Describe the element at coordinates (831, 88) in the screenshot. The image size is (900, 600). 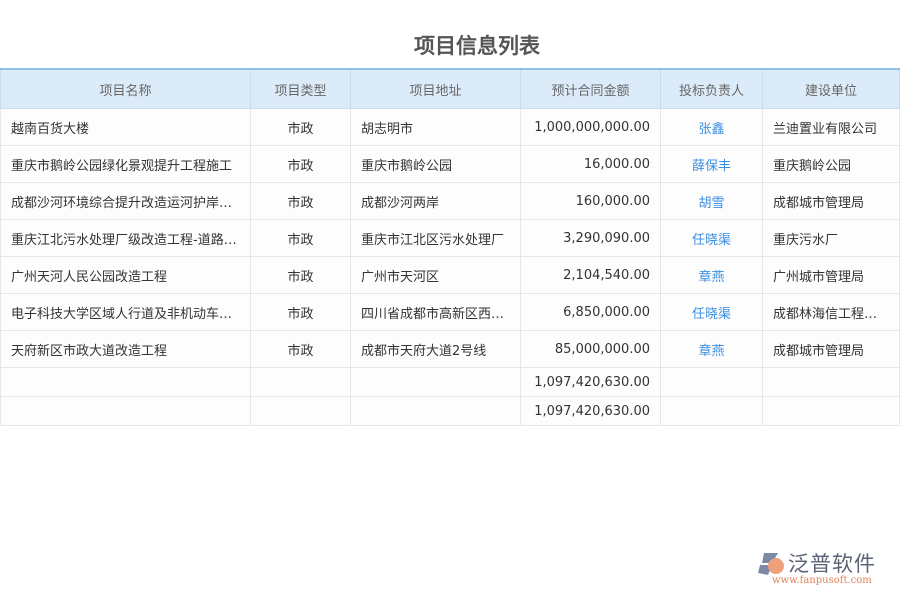
I see `column-header: 建设单位` at that location.